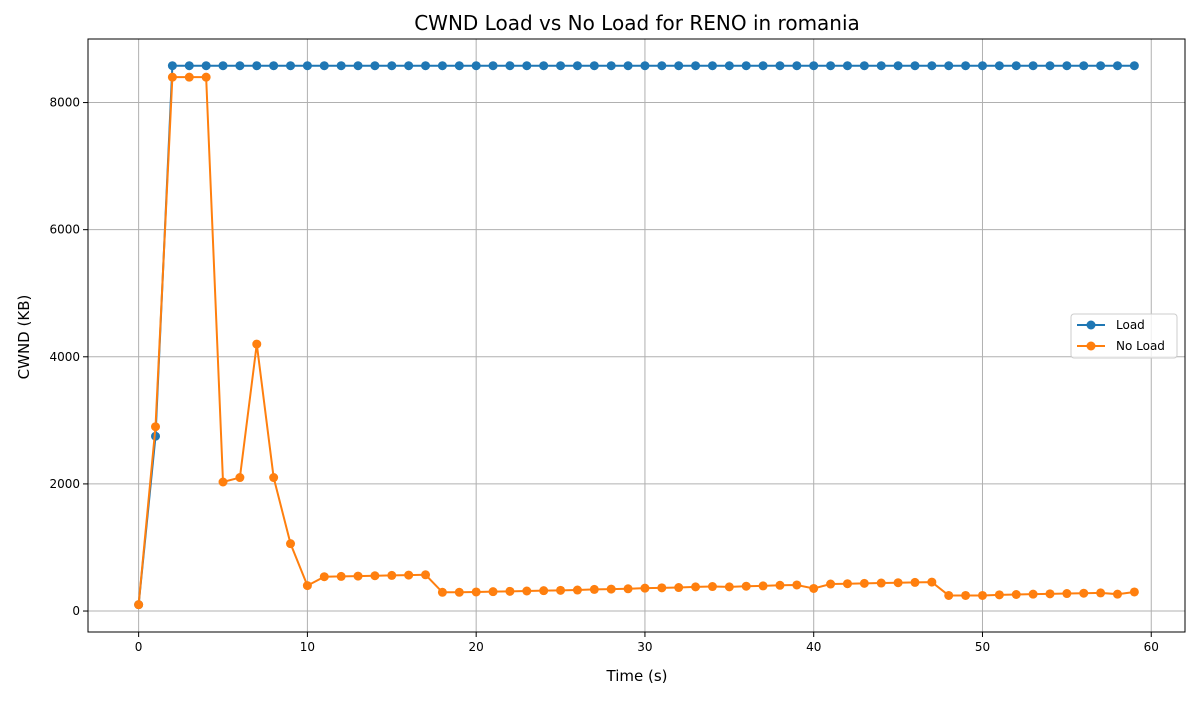  I want to click on legend-label-no-load: No Load, so click(1140, 346).